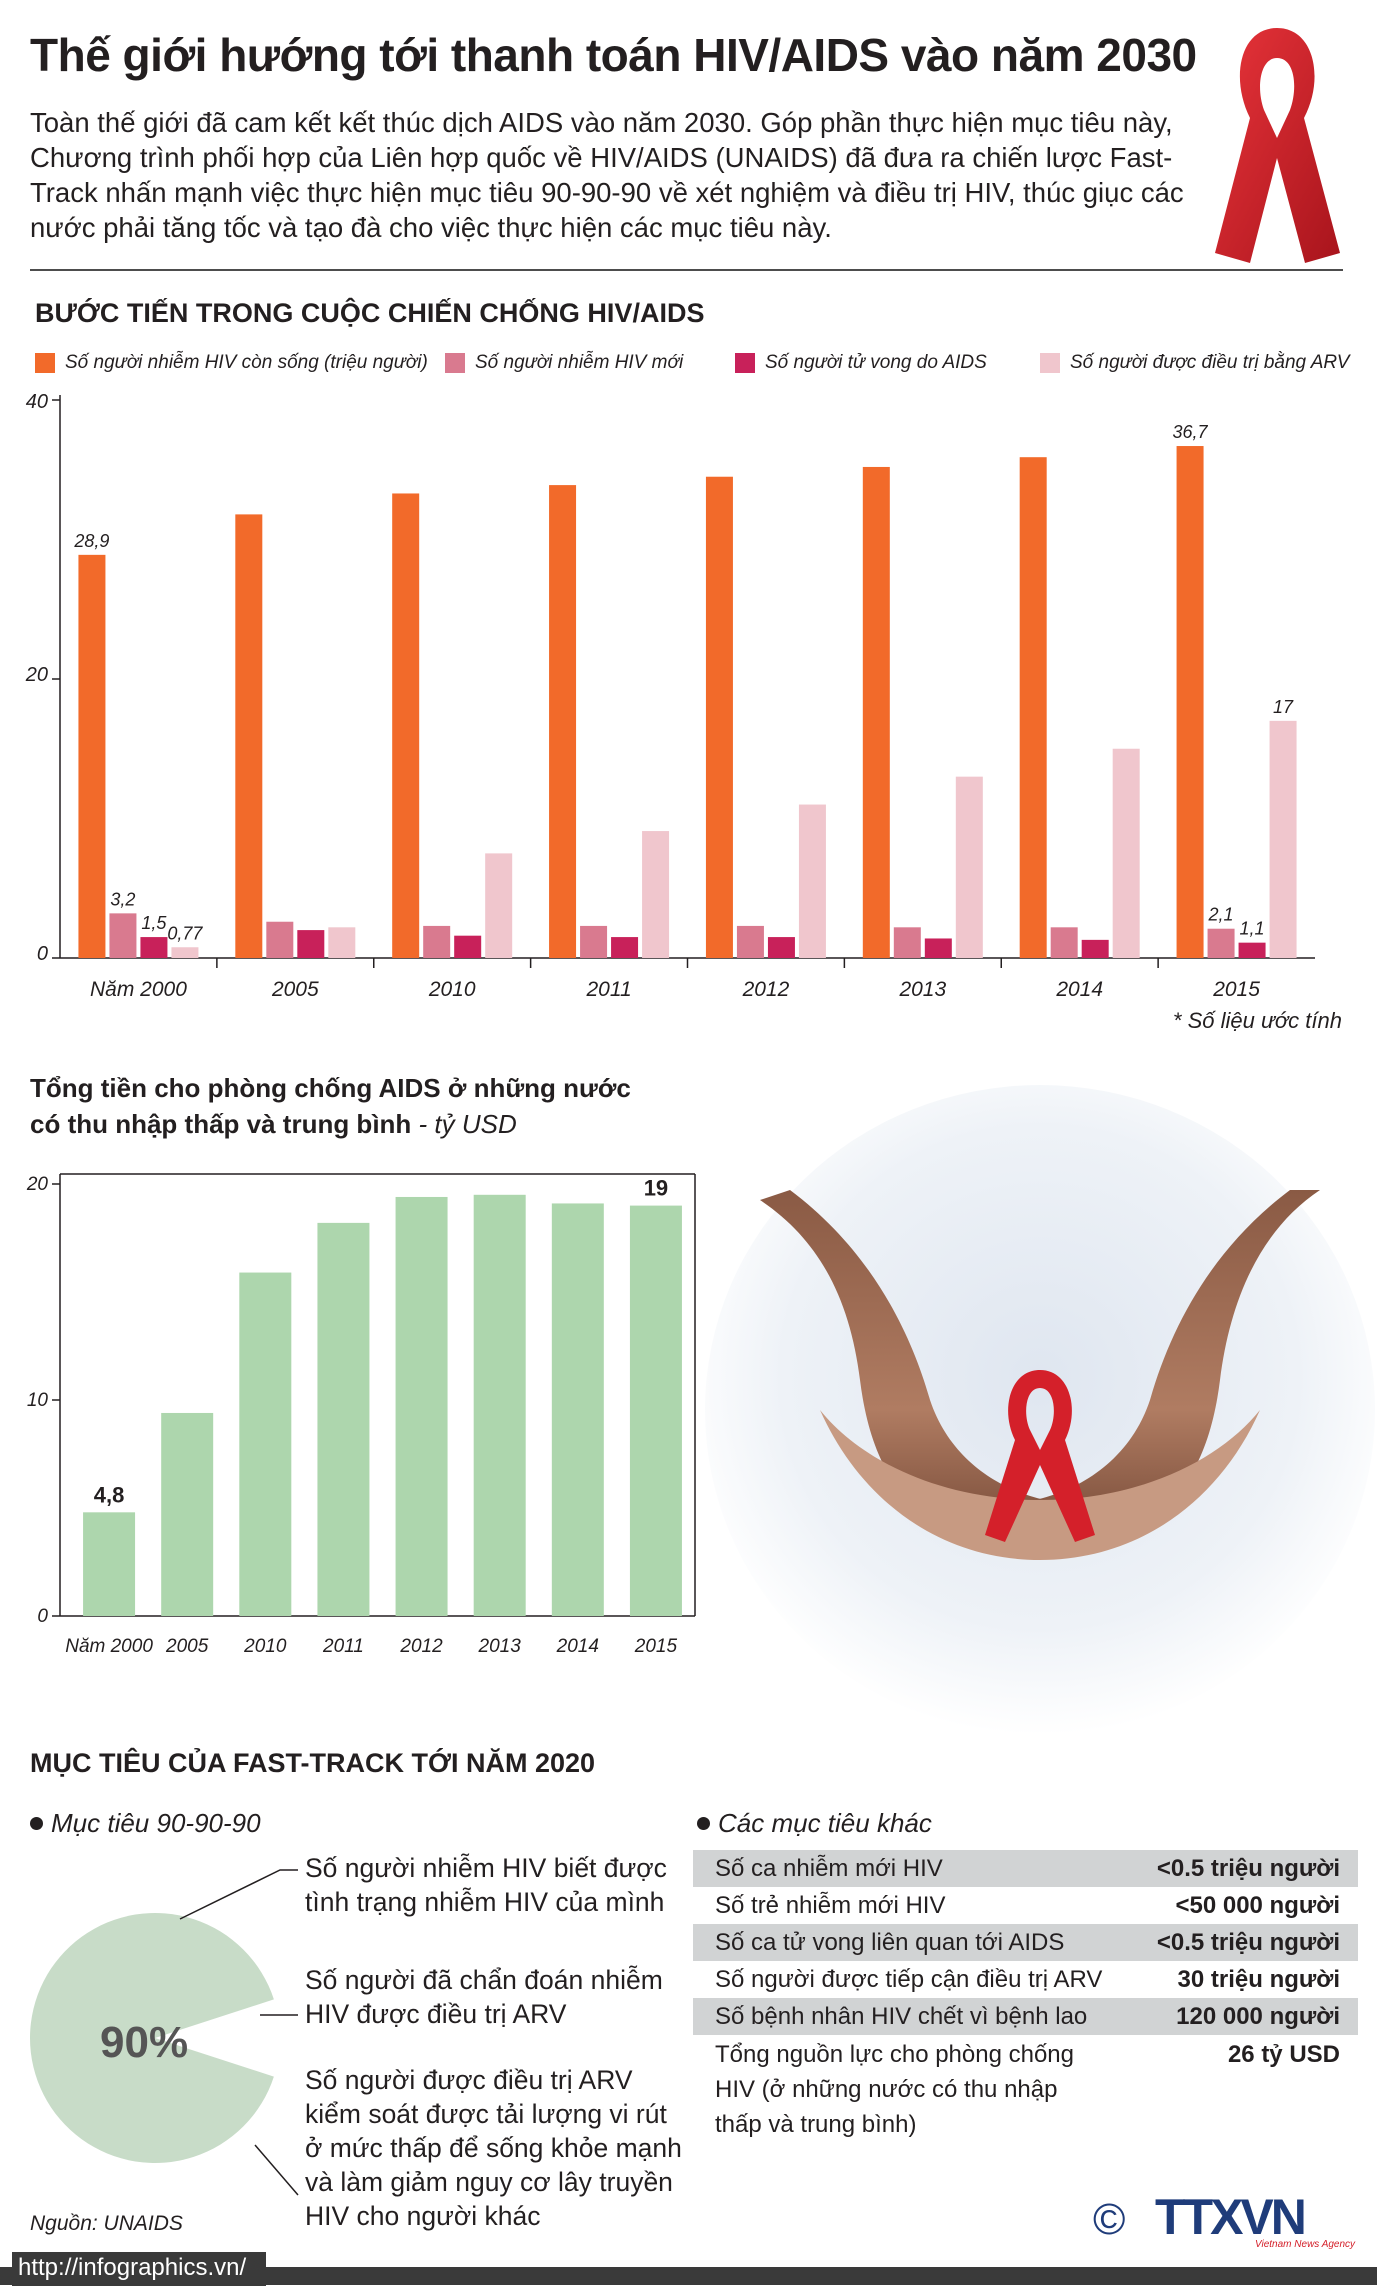 This screenshot has width=1377, height=2295. Describe the element at coordinates (139, 2269) in the screenshot. I see `footer-url-link: http://infographics.vn/` at that location.